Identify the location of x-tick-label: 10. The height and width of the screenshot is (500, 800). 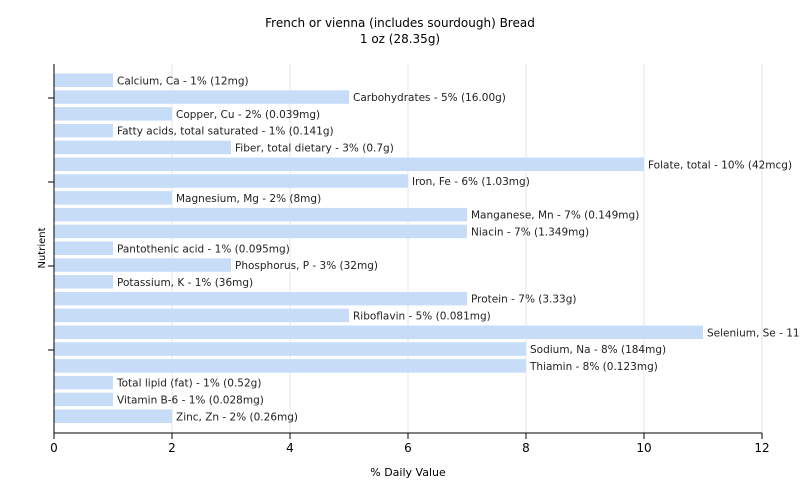
(643, 448).